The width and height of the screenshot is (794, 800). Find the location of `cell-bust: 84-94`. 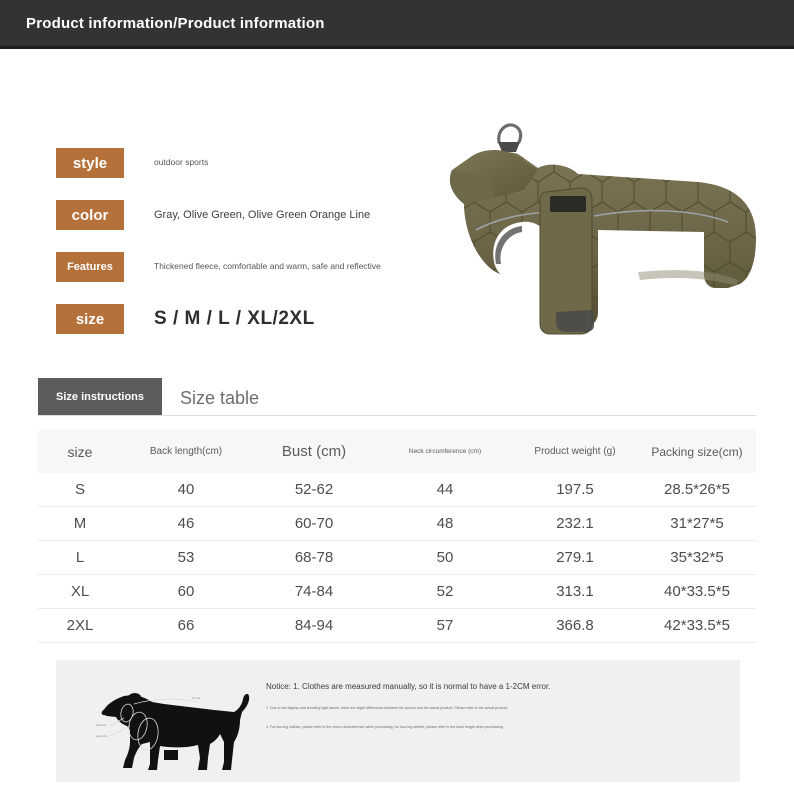

cell-bust: 84-94 is located at coordinates (314, 625).